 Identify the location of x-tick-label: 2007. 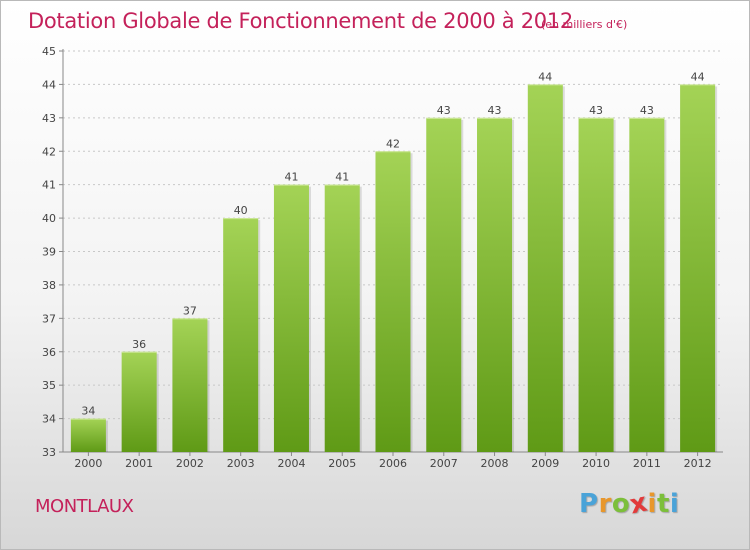
(444, 463).